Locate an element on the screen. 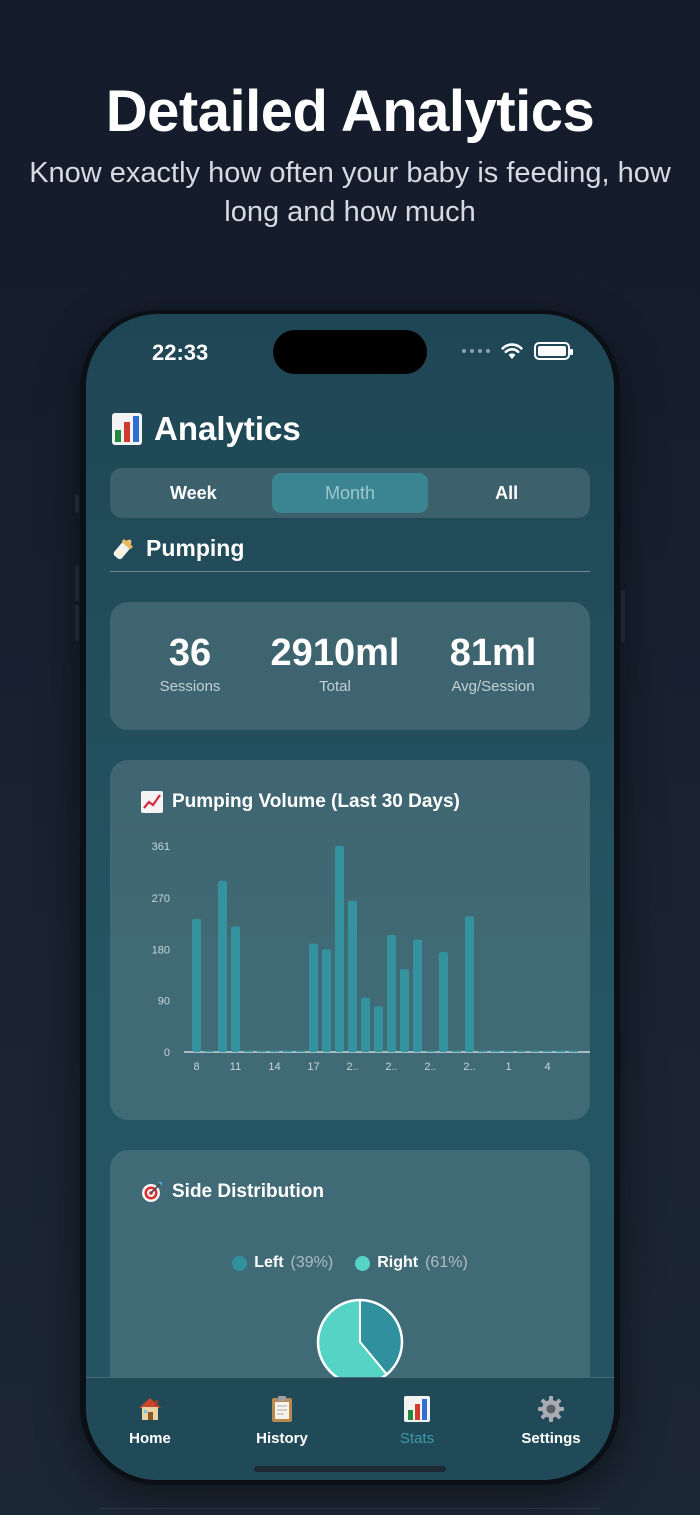 The height and width of the screenshot is (1515, 700). pie-title-text: Side Distribution is located at coordinates (248, 1191).